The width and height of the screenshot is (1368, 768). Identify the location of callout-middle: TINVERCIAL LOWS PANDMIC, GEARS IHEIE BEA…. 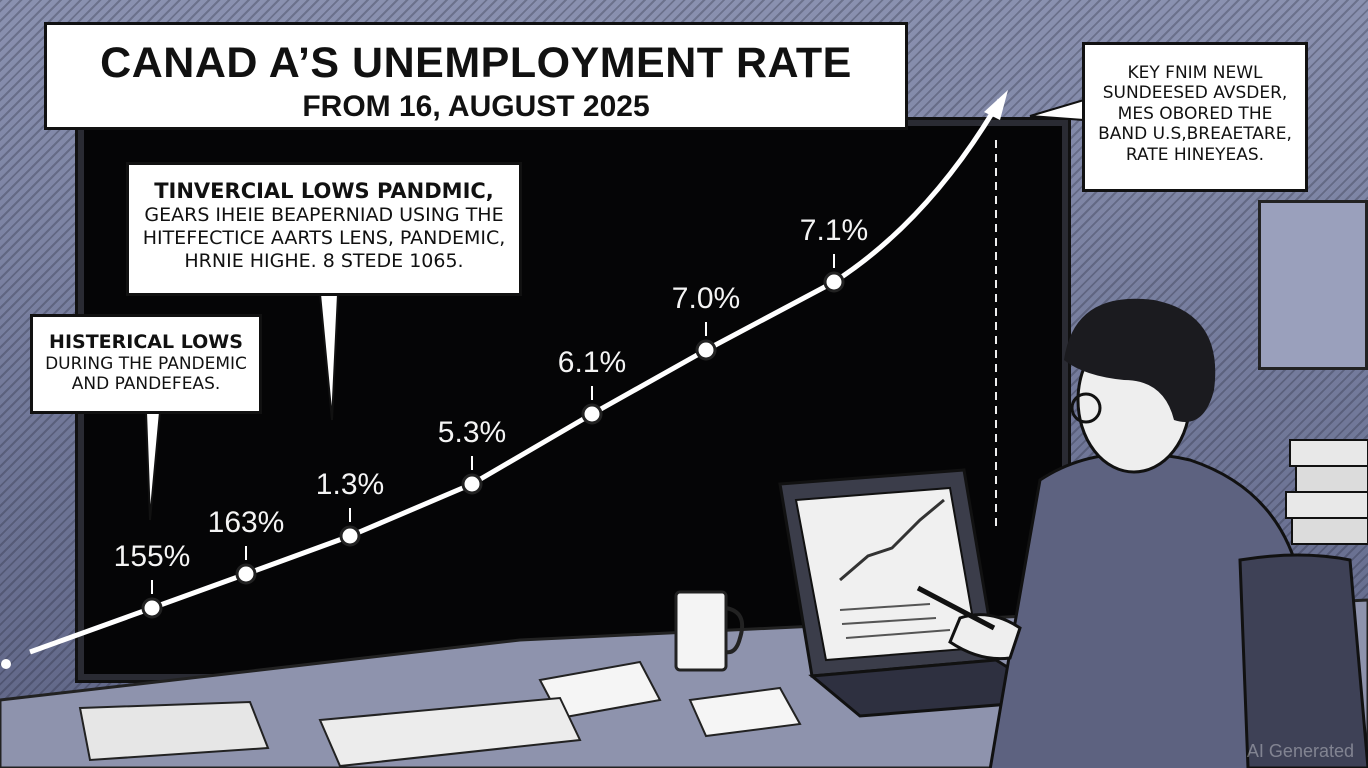
(324, 229).